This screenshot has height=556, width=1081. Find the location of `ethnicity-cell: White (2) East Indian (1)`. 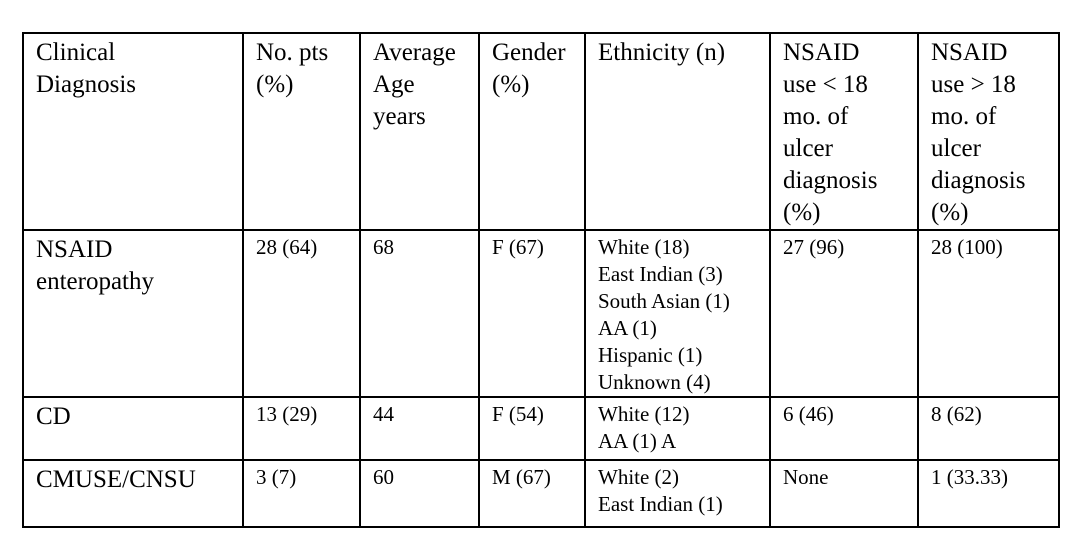

ethnicity-cell: White (2) East Indian (1) is located at coordinates (677, 493).